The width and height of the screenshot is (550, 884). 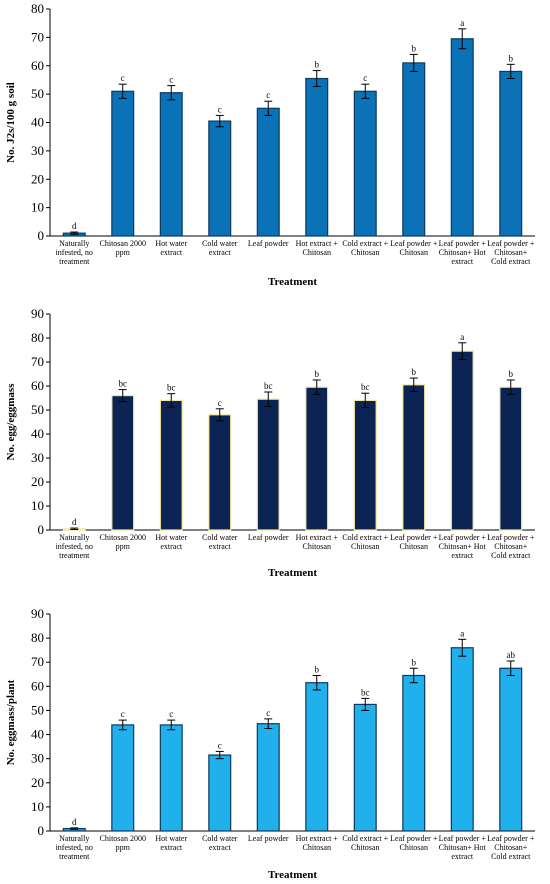 I want to click on y-axis-title: No. J2s/100 g soil, so click(x=11, y=122).